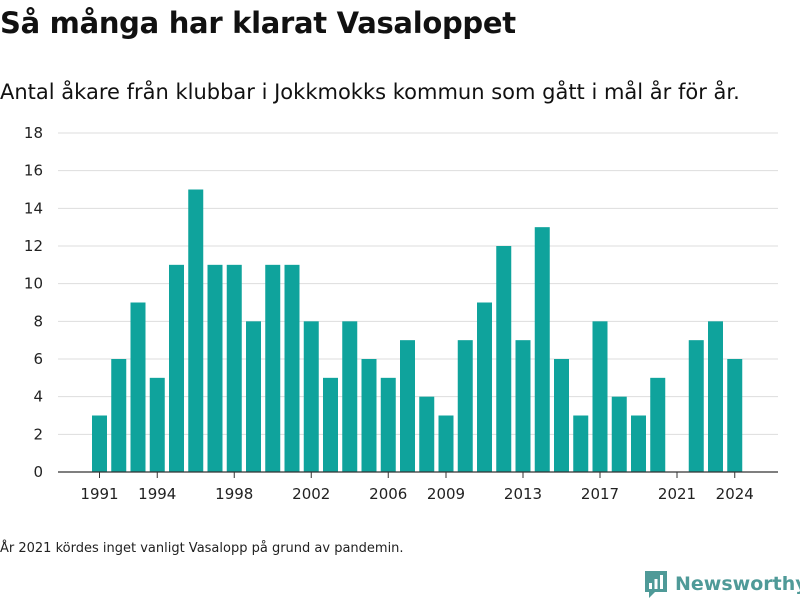 The height and width of the screenshot is (600, 800). What do you see at coordinates (407, 406) in the screenshot?
I see `bar-2007` at bounding box center [407, 406].